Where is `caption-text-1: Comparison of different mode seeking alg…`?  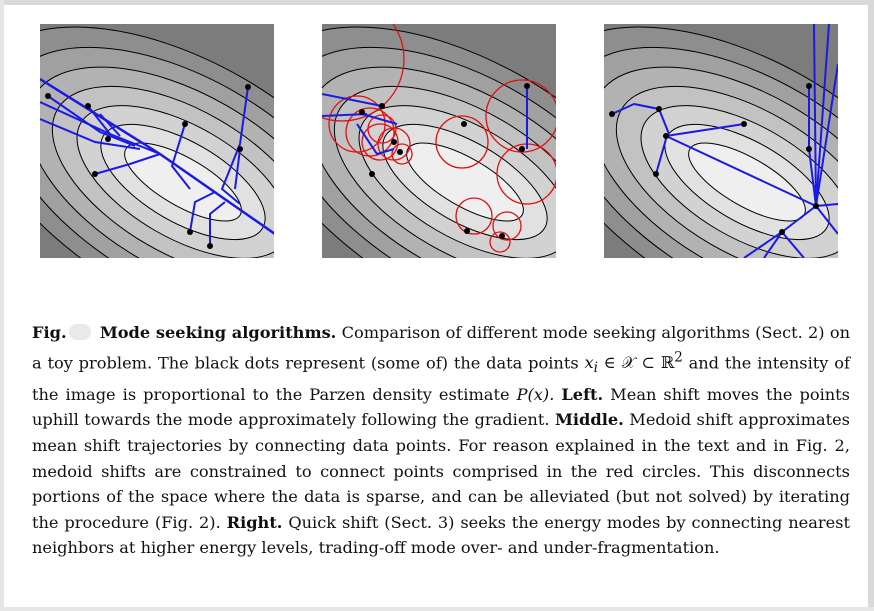
caption-text-1: Comparison of different mode seeking alg… is located at coordinates (441, 347).